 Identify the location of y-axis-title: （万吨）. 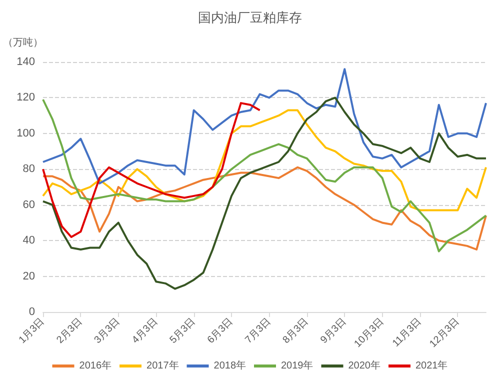
(23, 42).